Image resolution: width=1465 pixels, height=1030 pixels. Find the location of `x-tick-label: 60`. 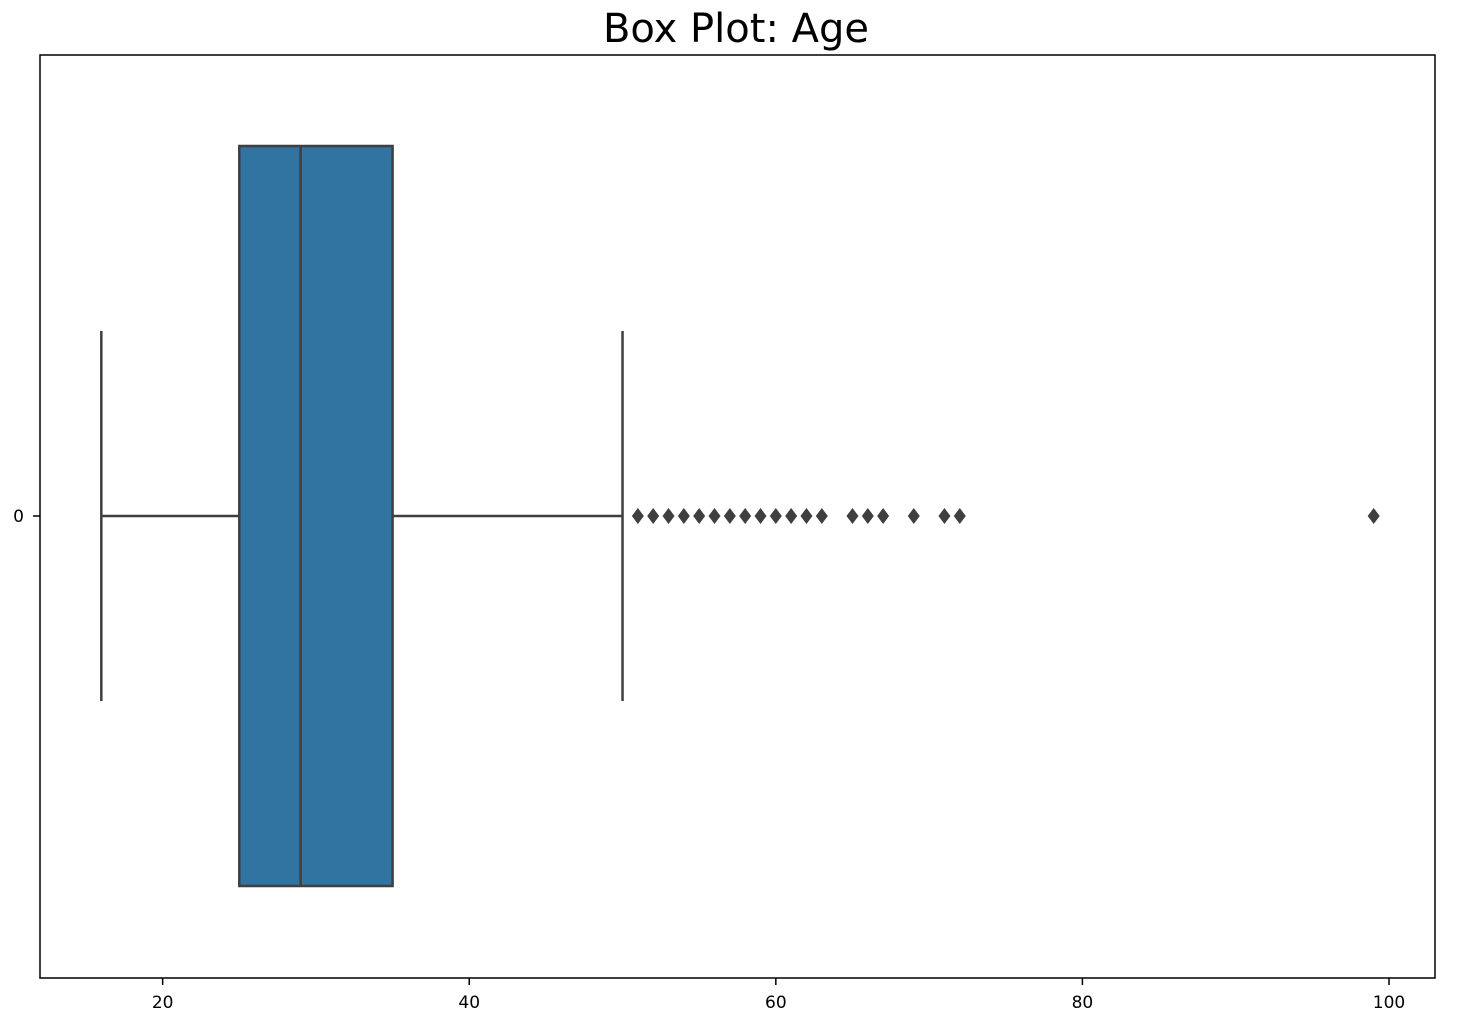

x-tick-label: 60 is located at coordinates (776, 1003).